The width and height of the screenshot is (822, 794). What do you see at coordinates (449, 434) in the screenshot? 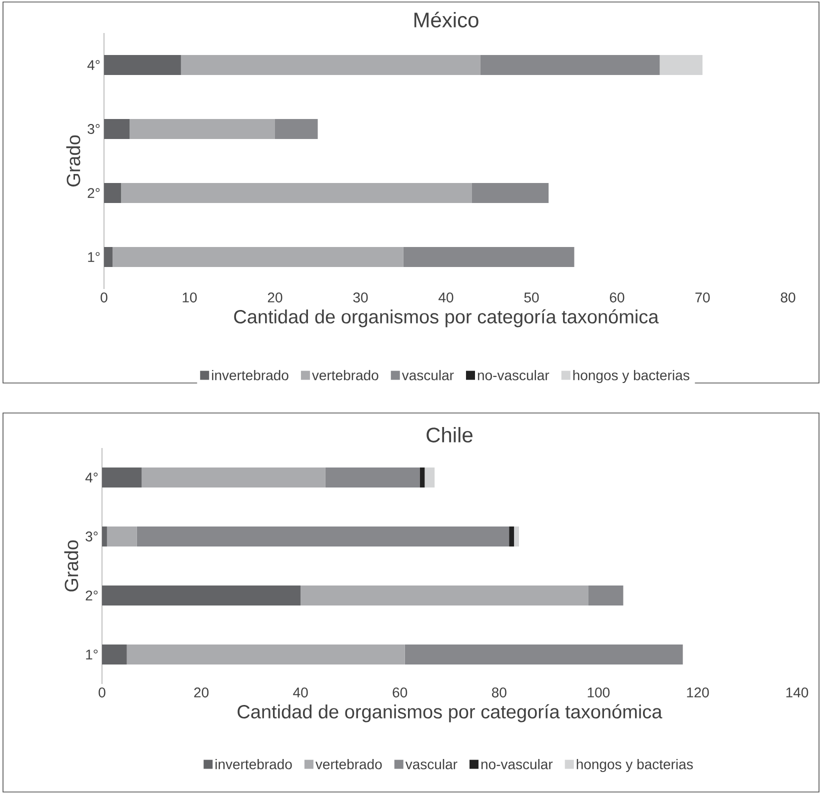
I see `chart-title: Chile` at bounding box center [449, 434].